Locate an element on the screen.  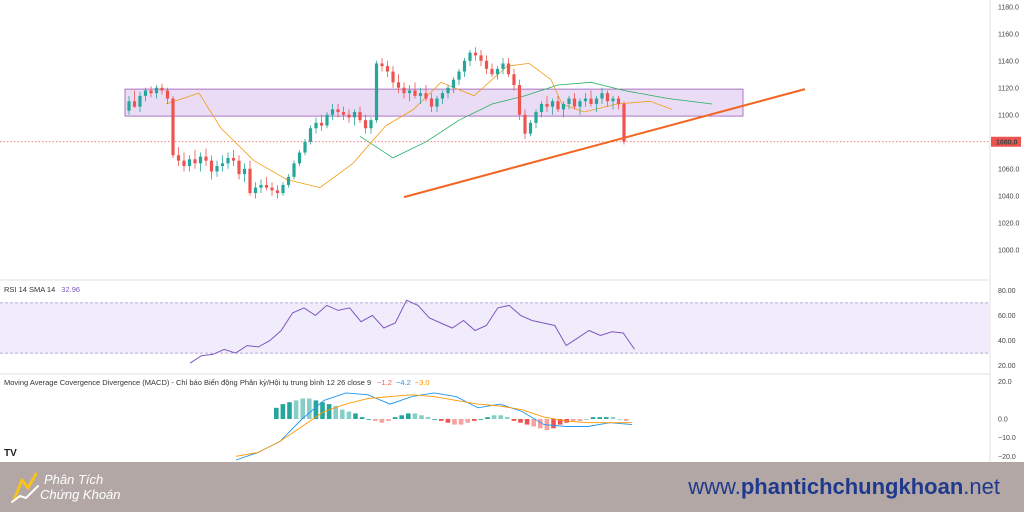
website-url: www.phantichchungkhoan.net is located at coordinates (844, 487).